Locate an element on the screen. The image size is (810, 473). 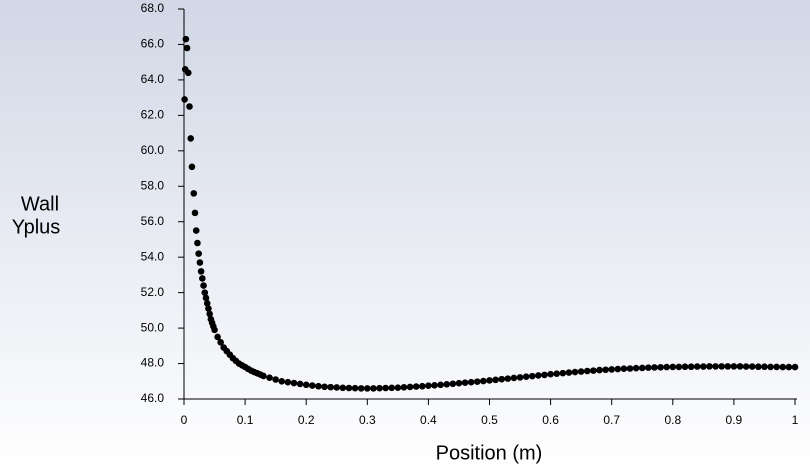
y-axis-title: Yplus is located at coordinates (36, 227).